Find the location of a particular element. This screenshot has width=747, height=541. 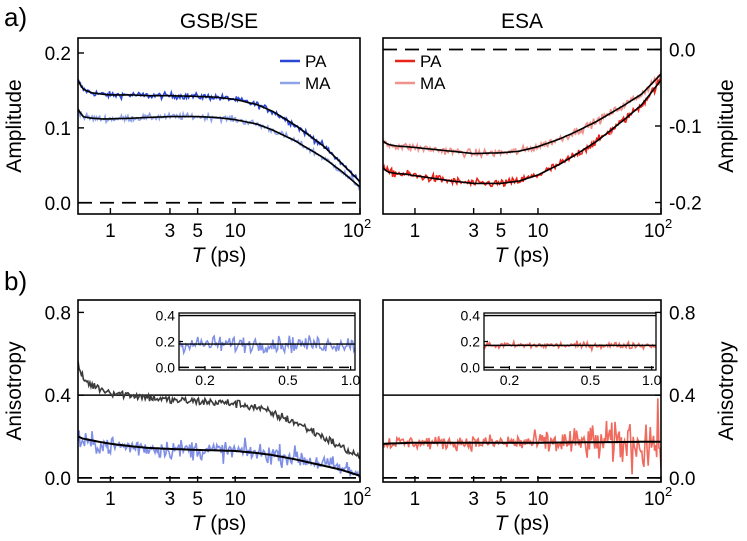

series-esa-anisotropy is located at coordinates (522, 436).